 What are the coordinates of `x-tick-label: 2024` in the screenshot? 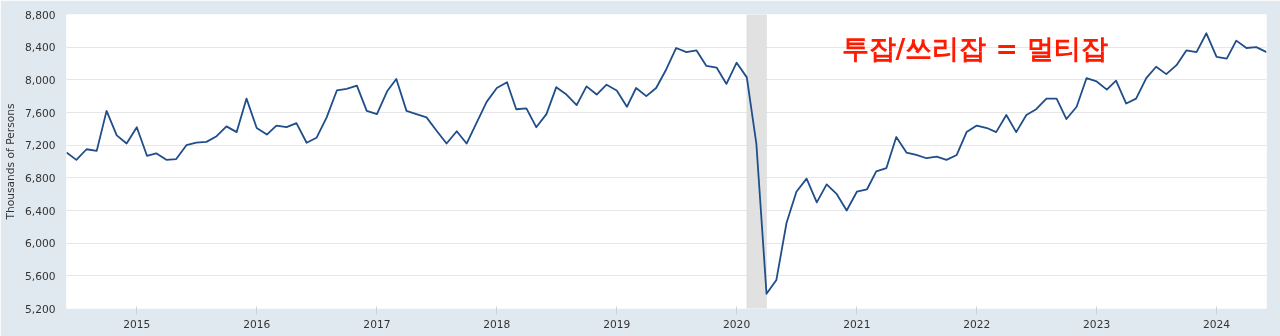 It's located at (1217, 324).